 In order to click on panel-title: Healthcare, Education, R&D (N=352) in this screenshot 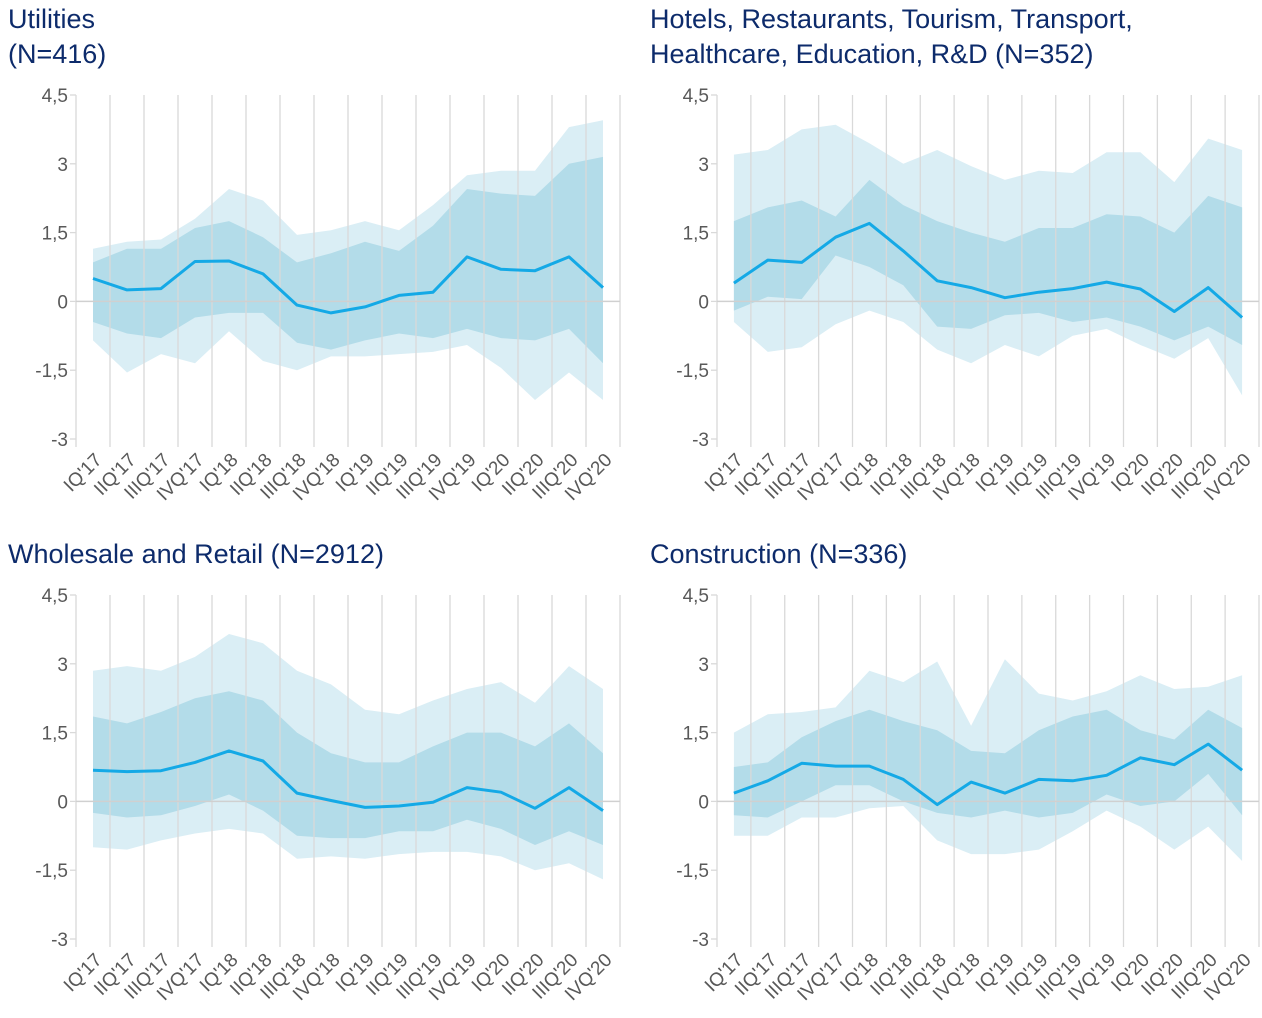, I will do `click(871, 54)`.